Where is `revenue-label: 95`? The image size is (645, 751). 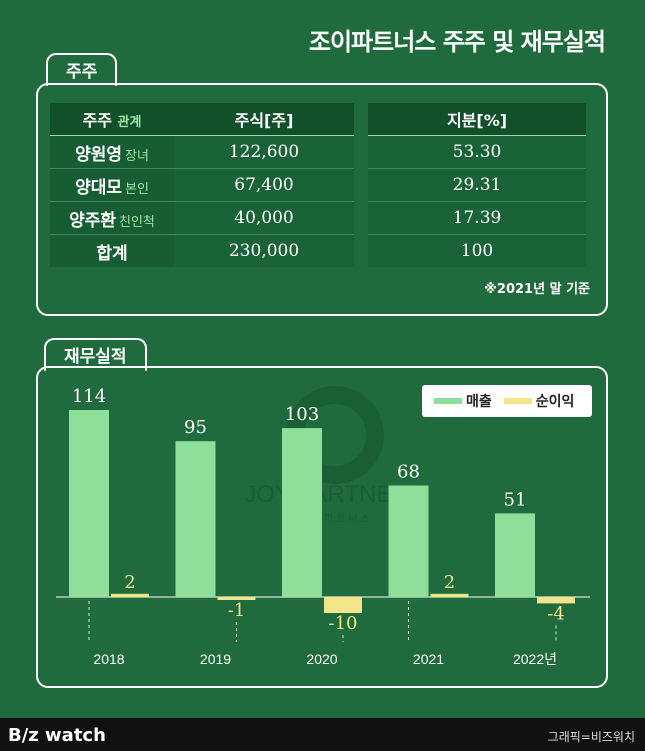
revenue-label: 95 is located at coordinates (195, 427).